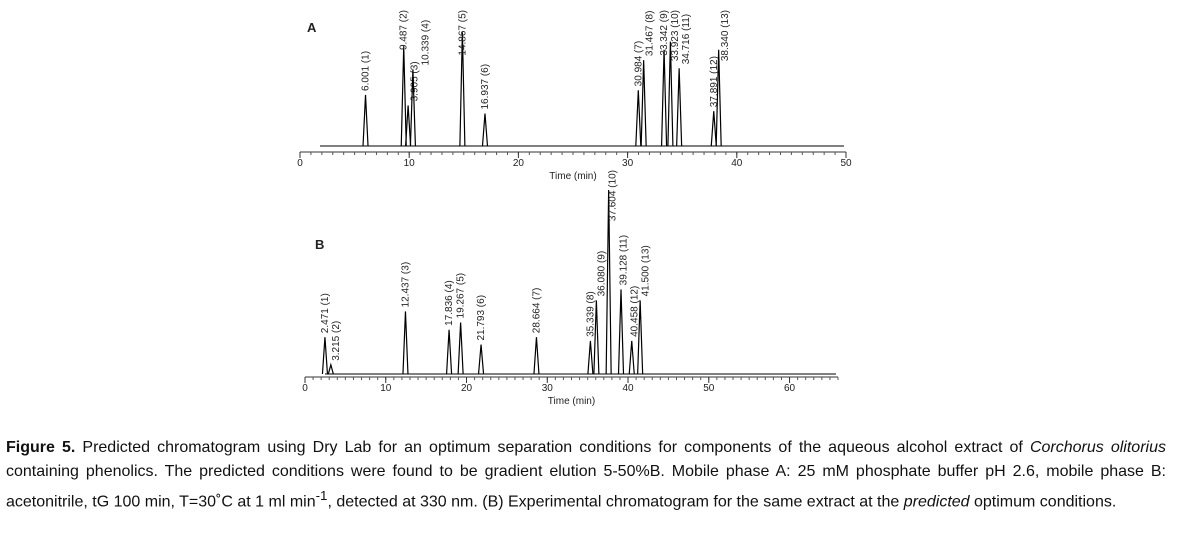  I want to click on panel-label: A, so click(312, 27).